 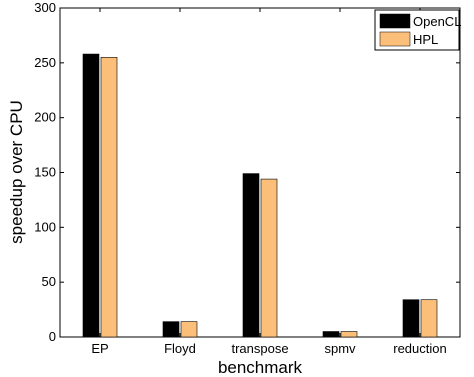 I want to click on bar-opencl-spmv, so click(x=331, y=334).